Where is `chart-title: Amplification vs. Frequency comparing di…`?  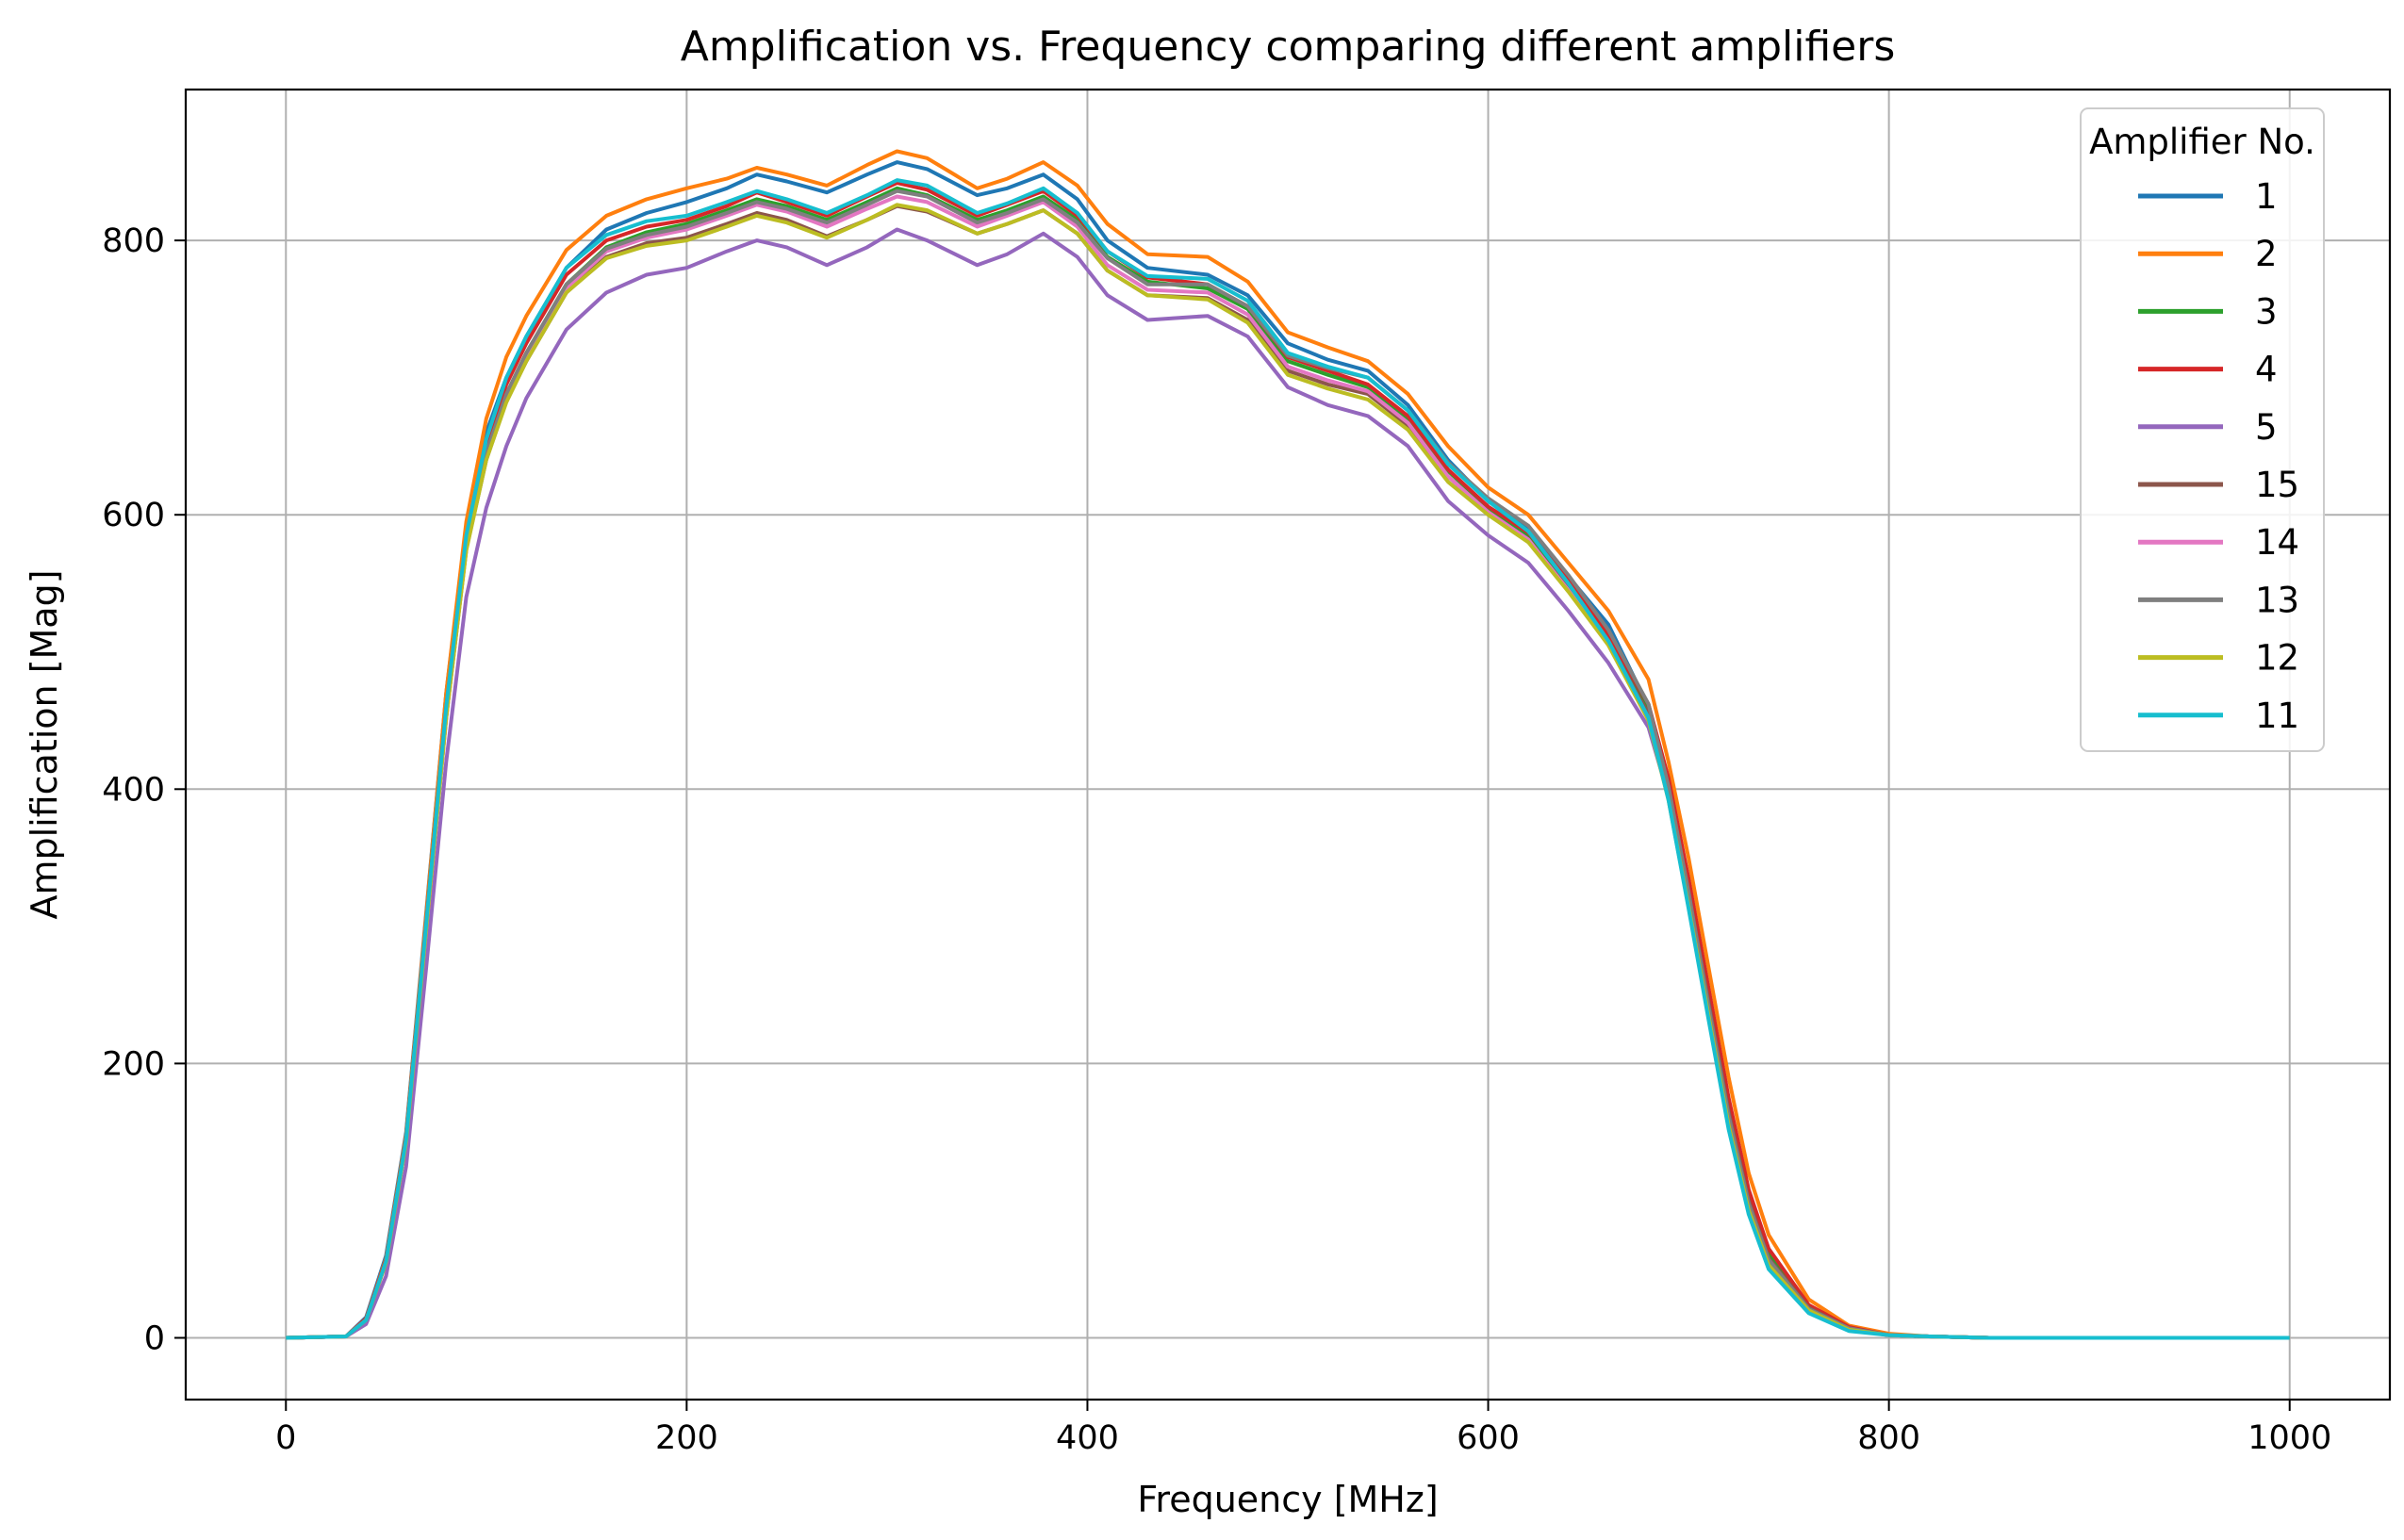 chart-title: Amplification vs. Frequency comparing di… is located at coordinates (1288, 47).